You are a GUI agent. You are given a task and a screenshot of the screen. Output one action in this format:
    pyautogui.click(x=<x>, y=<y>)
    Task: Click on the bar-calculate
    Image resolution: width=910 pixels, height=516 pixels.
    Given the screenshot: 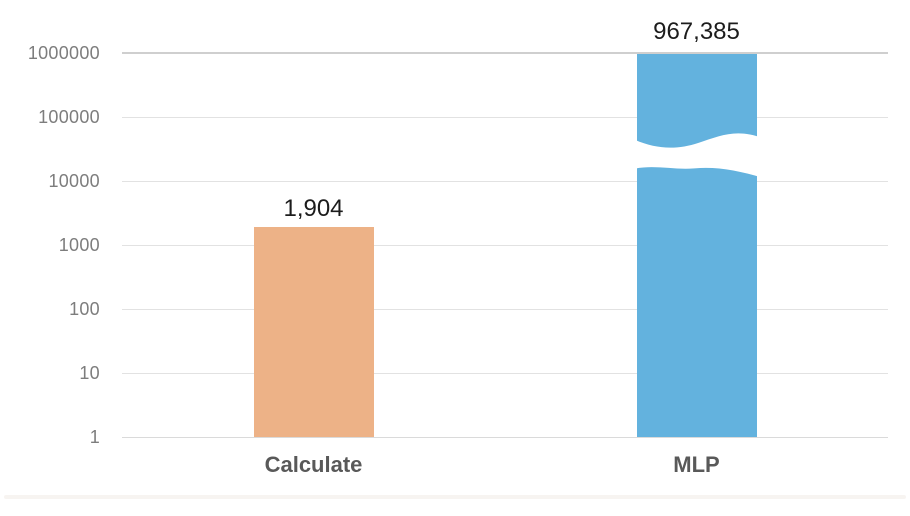 What is the action you would take?
    pyautogui.click(x=313, y=332)
    